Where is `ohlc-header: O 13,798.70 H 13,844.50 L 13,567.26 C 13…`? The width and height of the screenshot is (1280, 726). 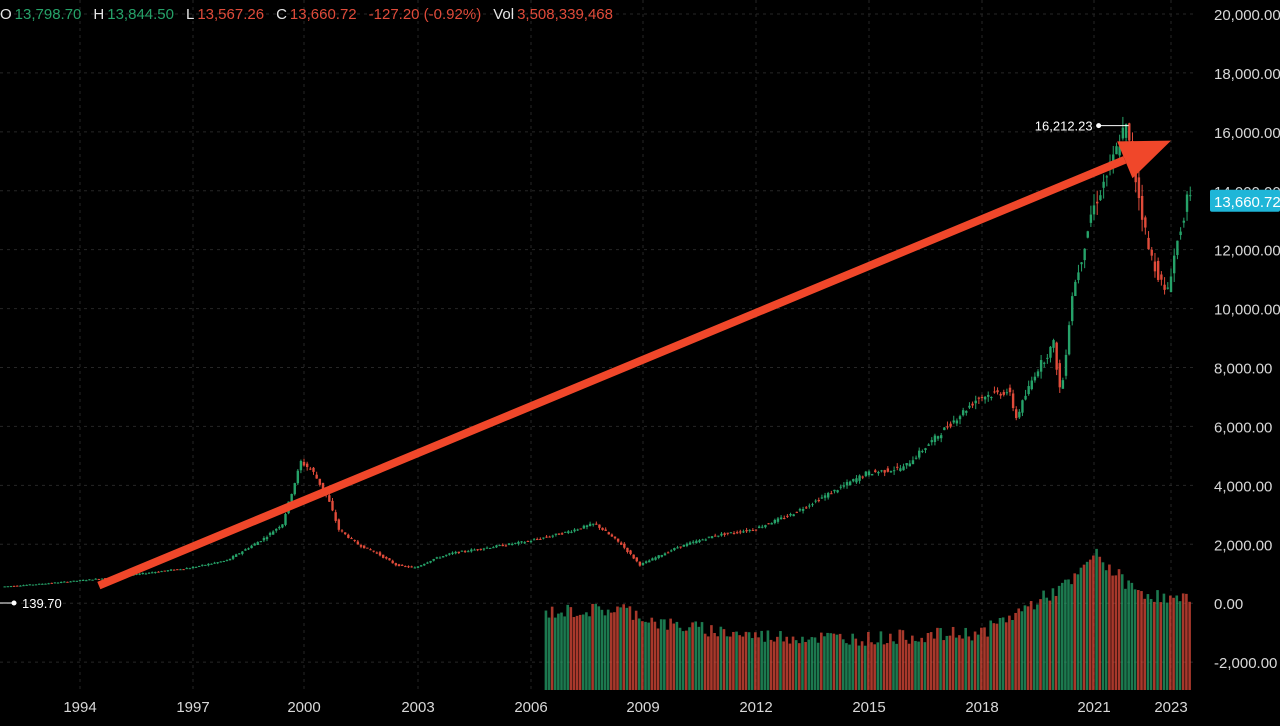
ohlc-header: O 13,798.70 H 13,844.50 L 13,567.26 C 13… is located at coordinates (312, 14).